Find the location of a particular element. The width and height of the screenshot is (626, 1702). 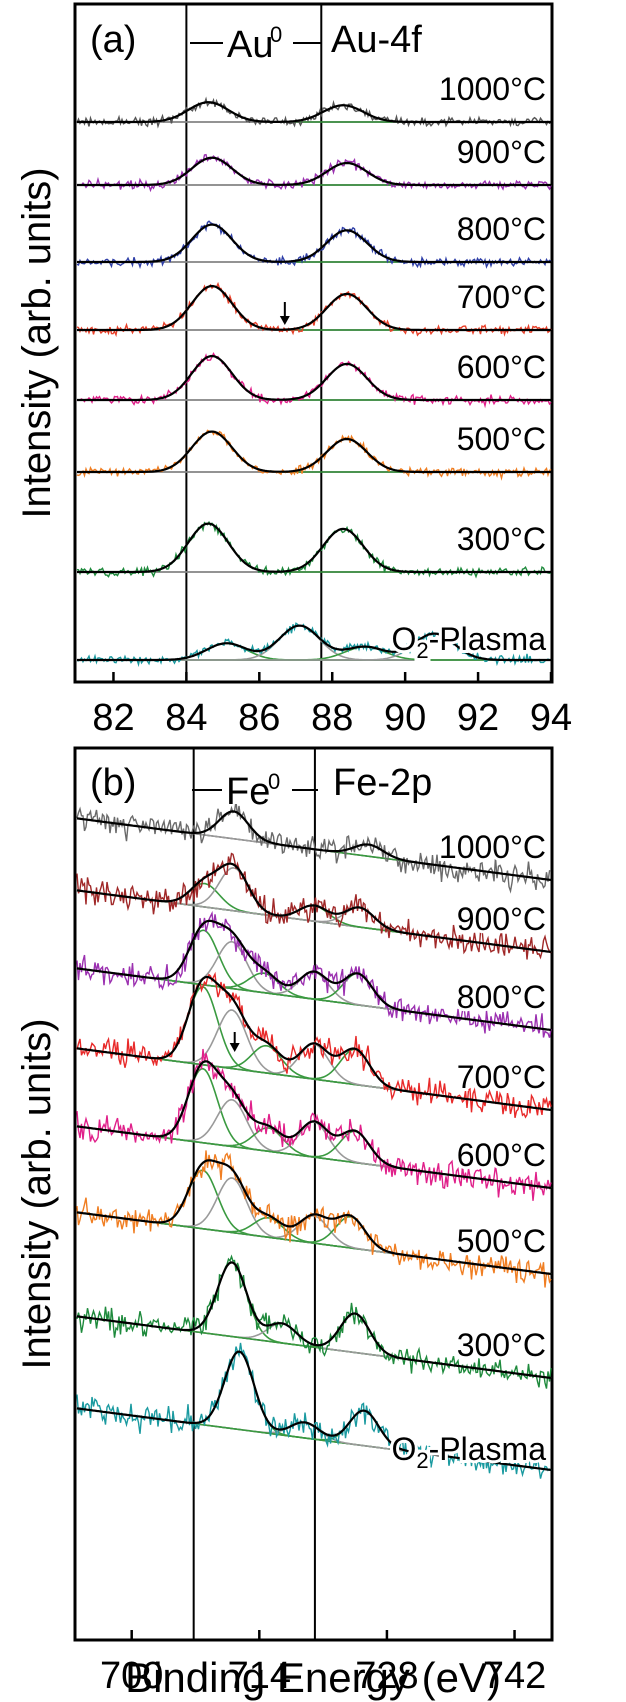

arrow-marker-a is located at coordinates (284, 313).